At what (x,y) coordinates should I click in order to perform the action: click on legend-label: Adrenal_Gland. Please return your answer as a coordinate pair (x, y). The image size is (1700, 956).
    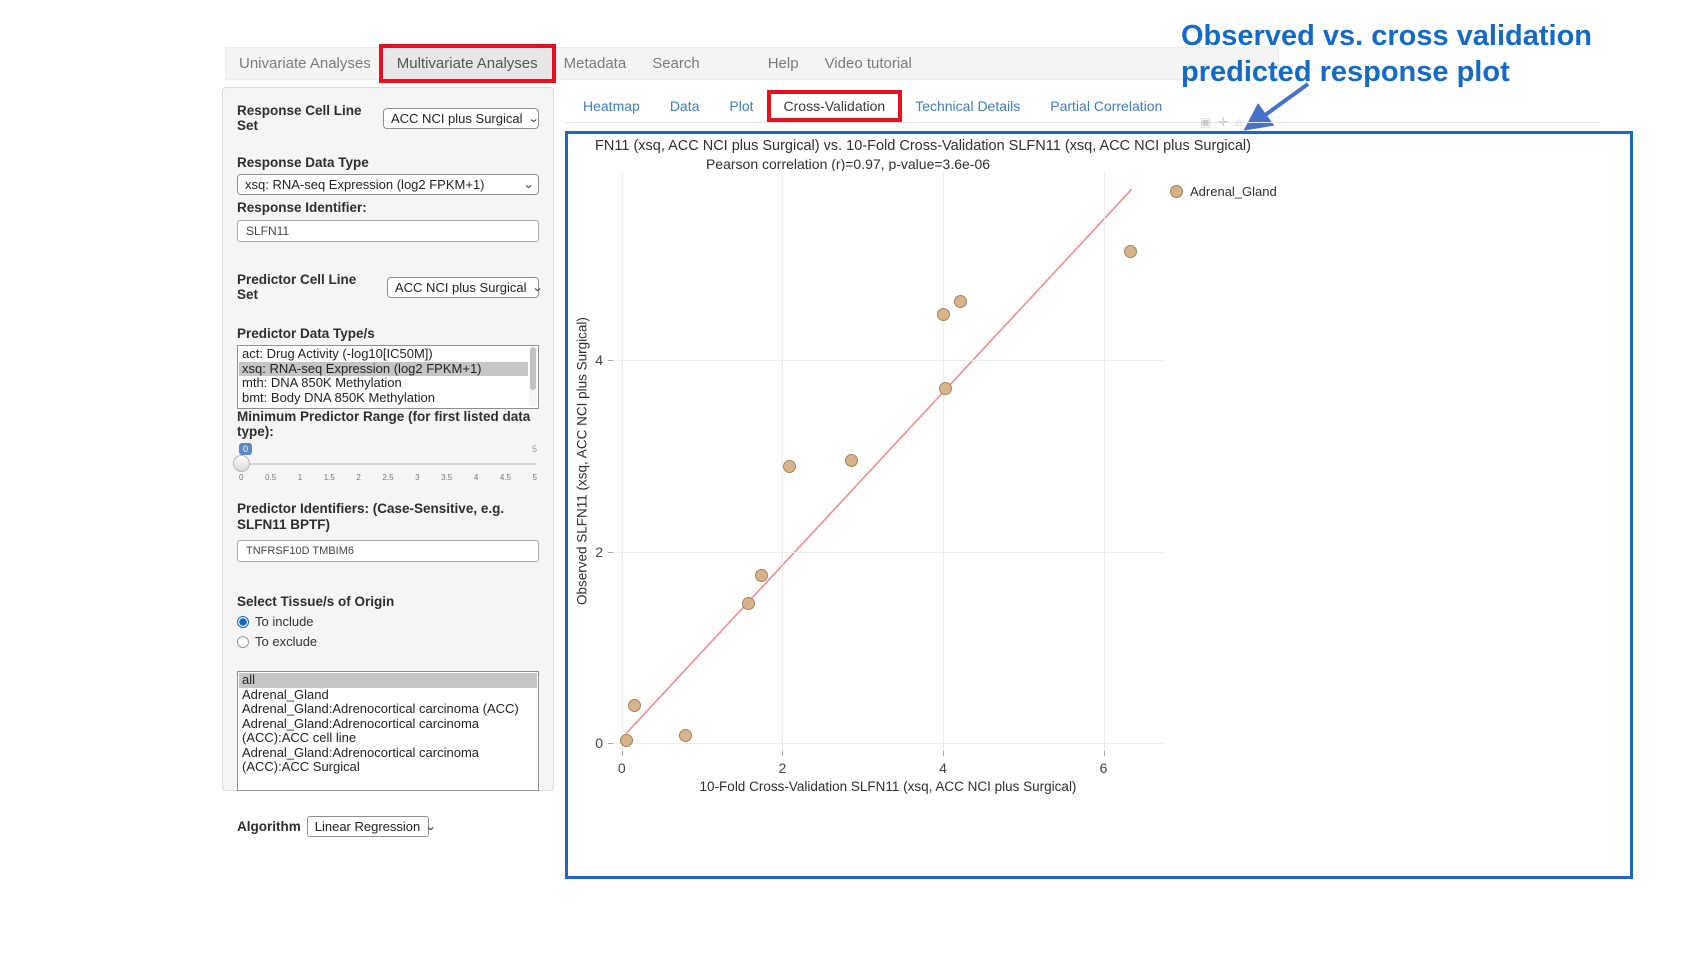
    Looking at the image, I should click on (1233, 191).